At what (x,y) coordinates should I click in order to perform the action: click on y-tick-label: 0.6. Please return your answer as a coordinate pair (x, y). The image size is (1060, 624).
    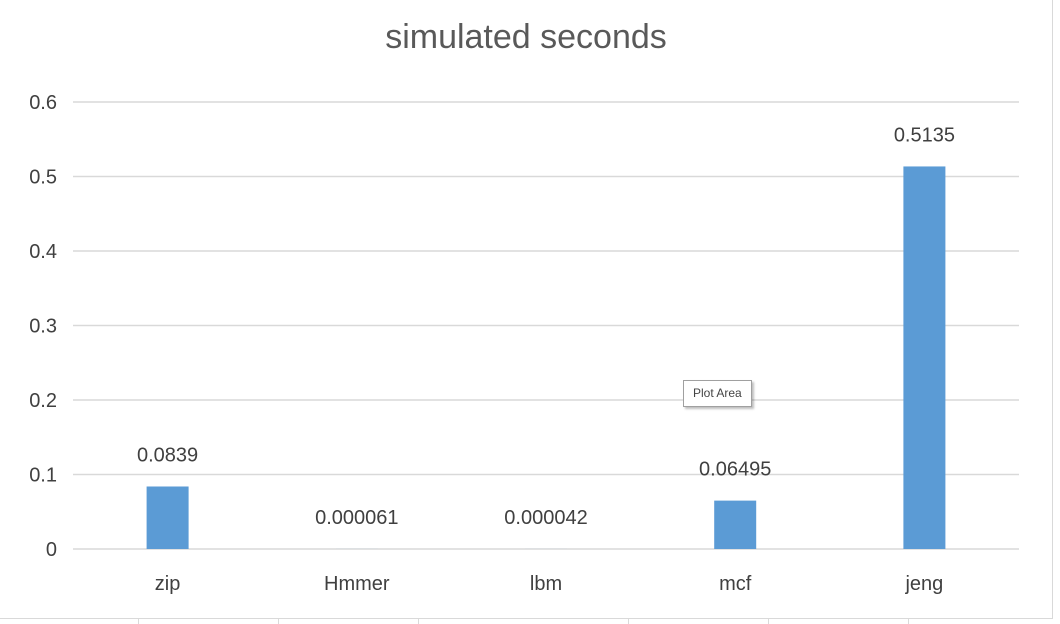
    Looking at the image, I should click on (43, 103).